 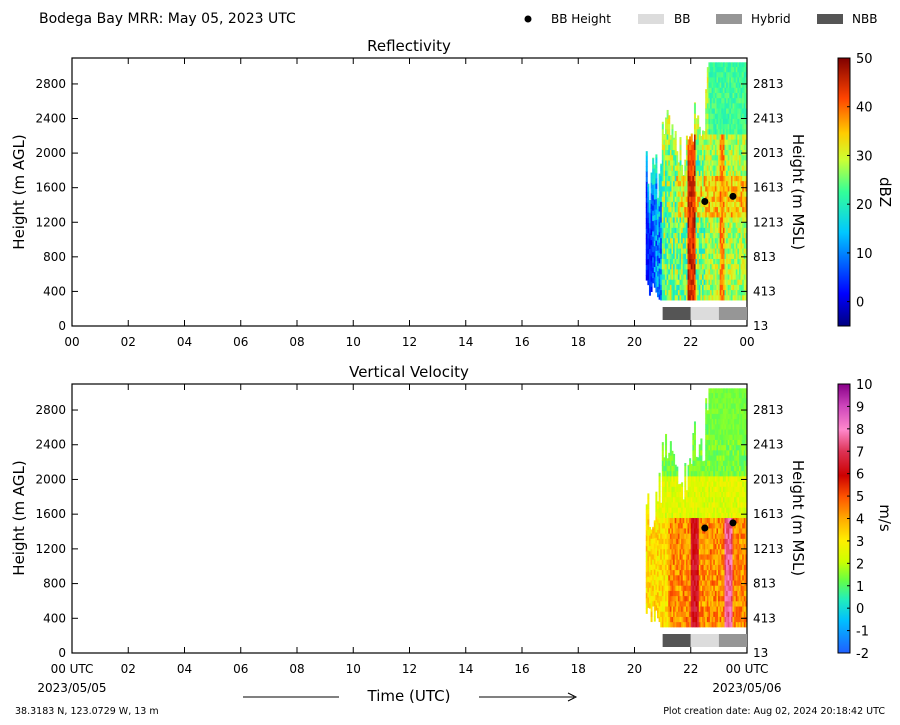 What do you see at coordinates (733, 523) in the screenshot?
I see `bb-height-point` at bounding box center [733, 523].